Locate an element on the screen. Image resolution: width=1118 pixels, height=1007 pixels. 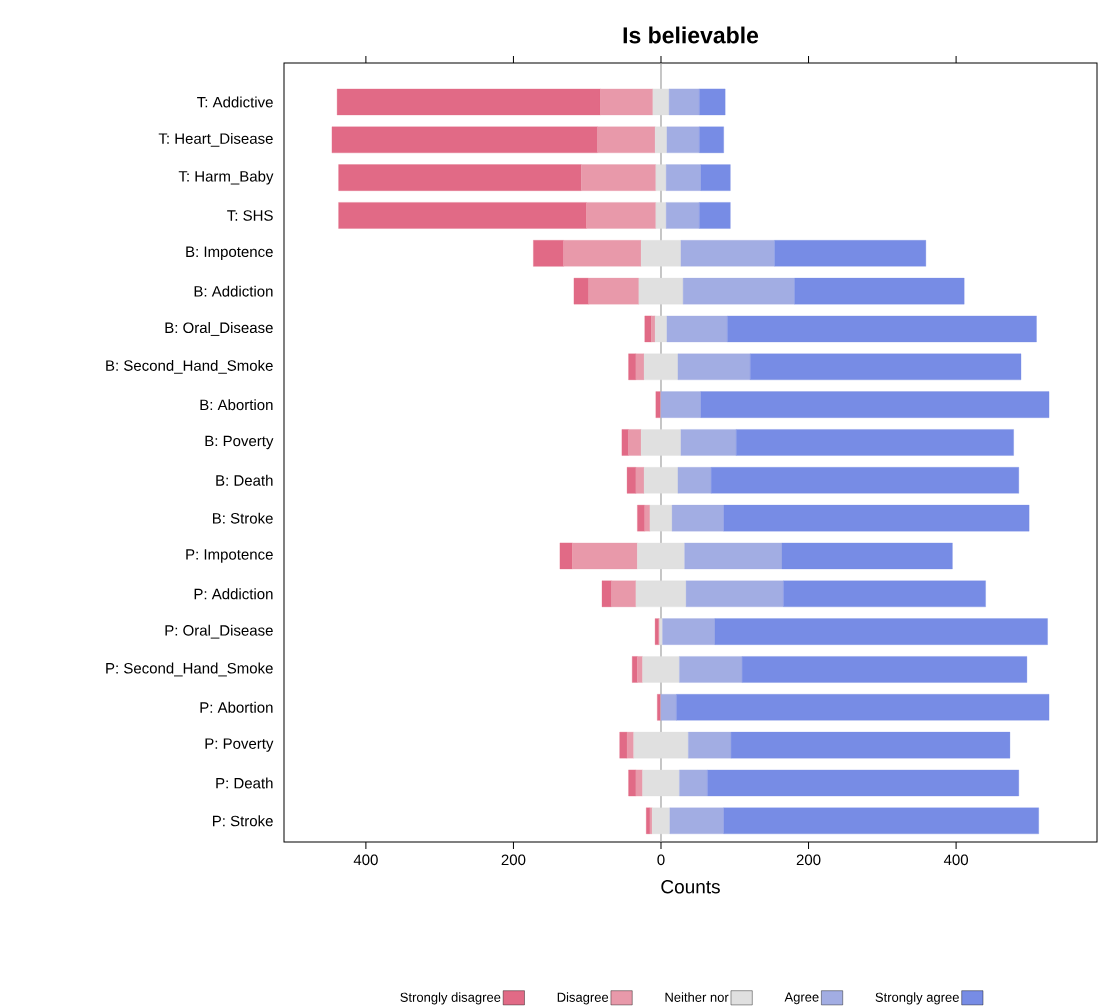
y-tick-label: P: Stroke is located at coordinates (243, 821).